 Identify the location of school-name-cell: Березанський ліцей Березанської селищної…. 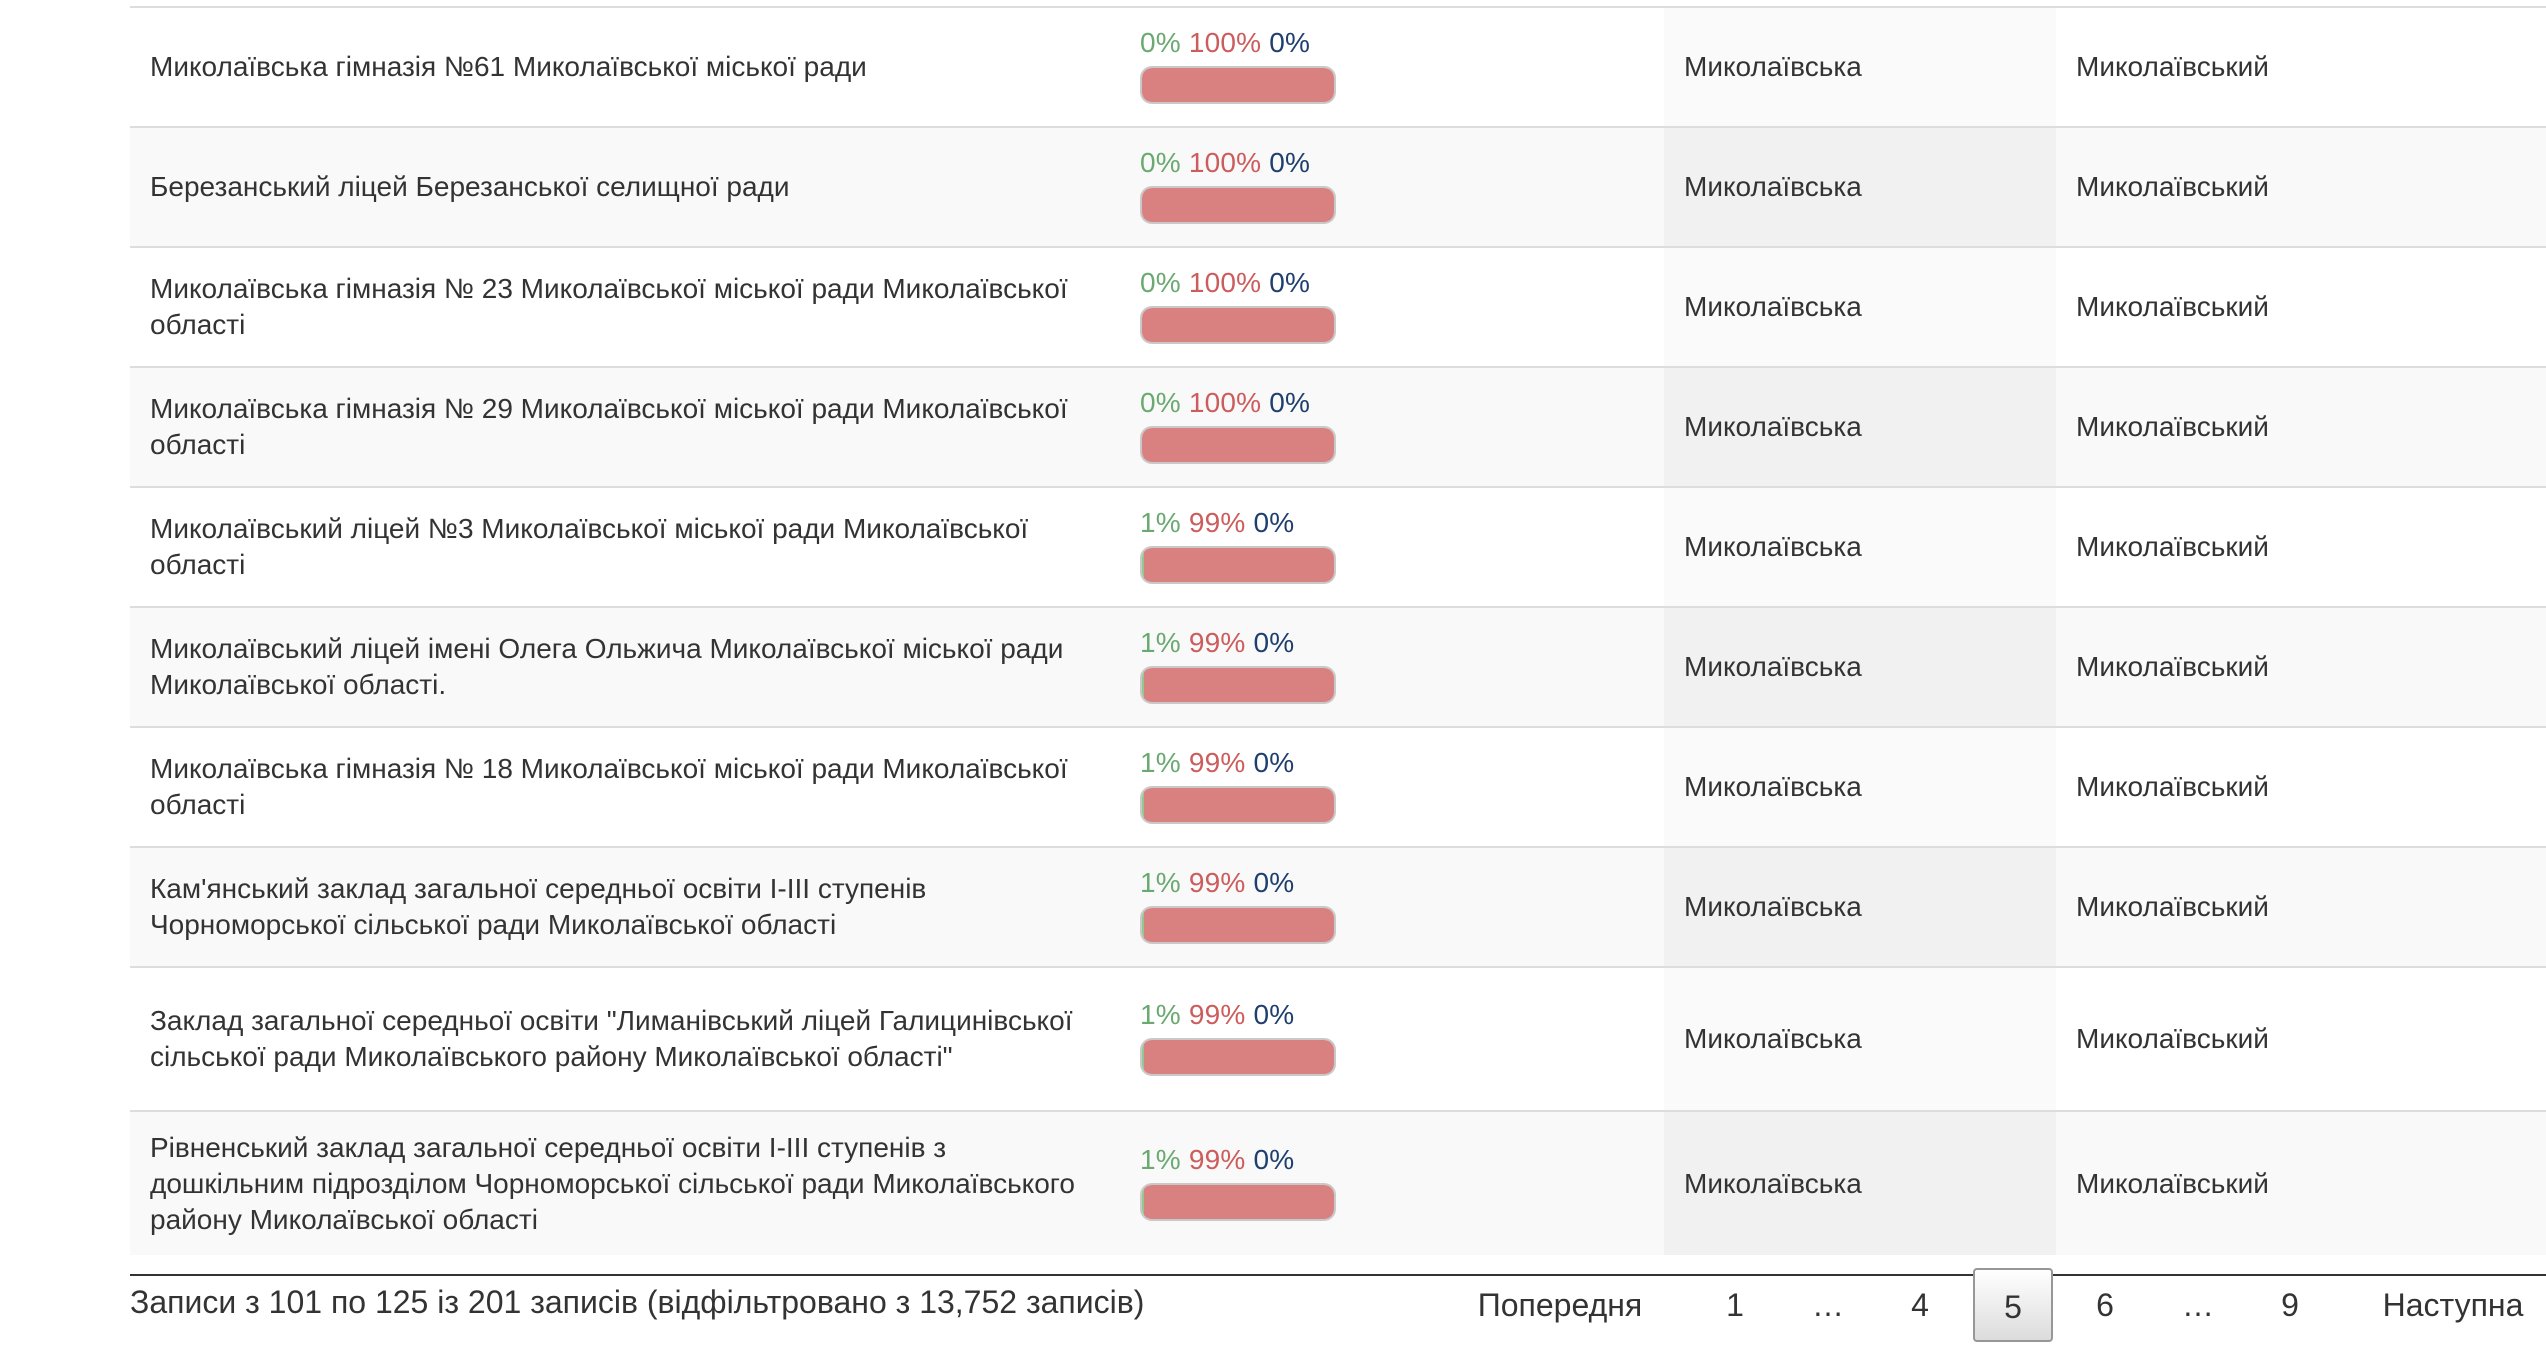
(625, 186).